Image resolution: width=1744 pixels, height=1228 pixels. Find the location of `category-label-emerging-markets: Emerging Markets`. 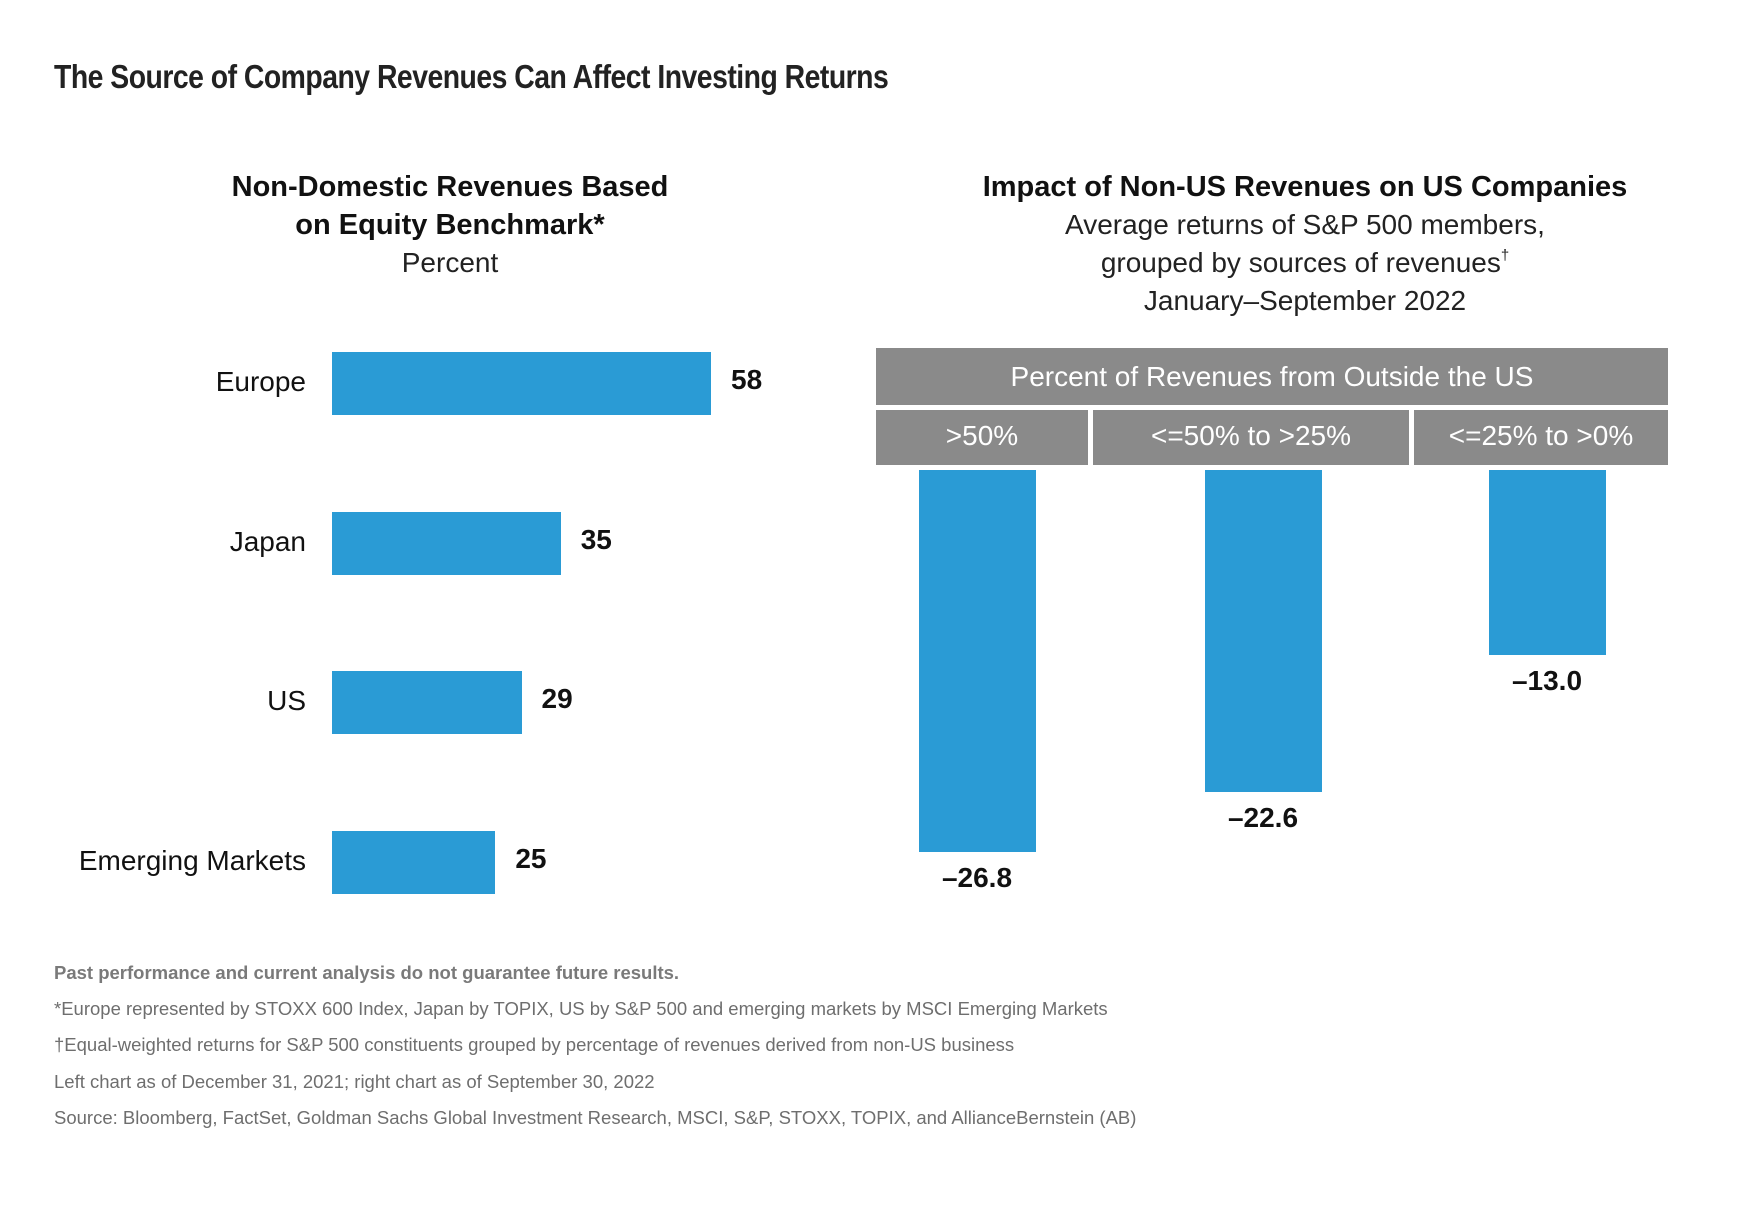

category-label-emerging-markets: Emerging Markets is located at coordinates (192, 860).